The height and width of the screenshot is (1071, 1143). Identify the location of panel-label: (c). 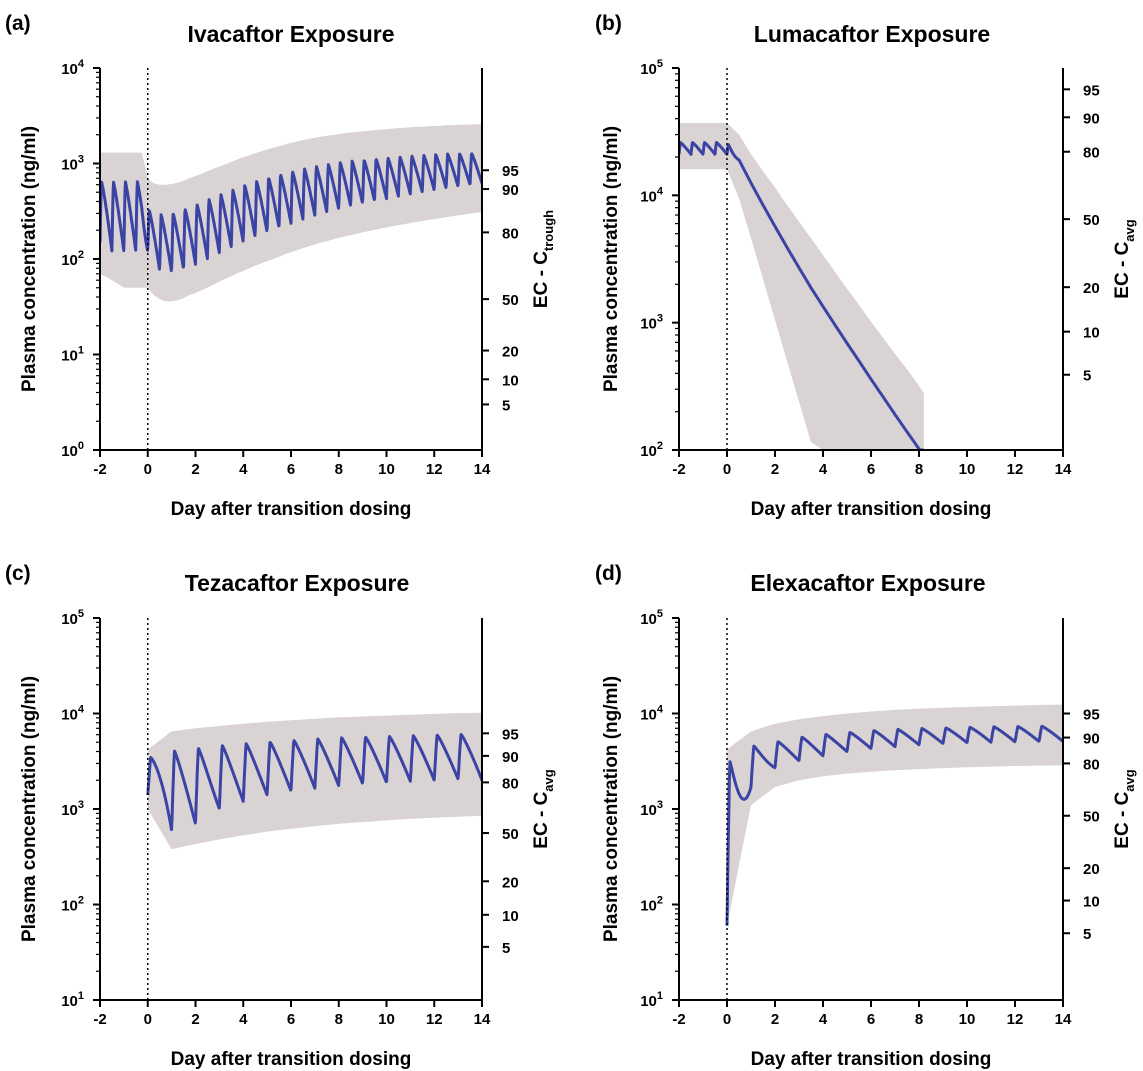
(18, 573).